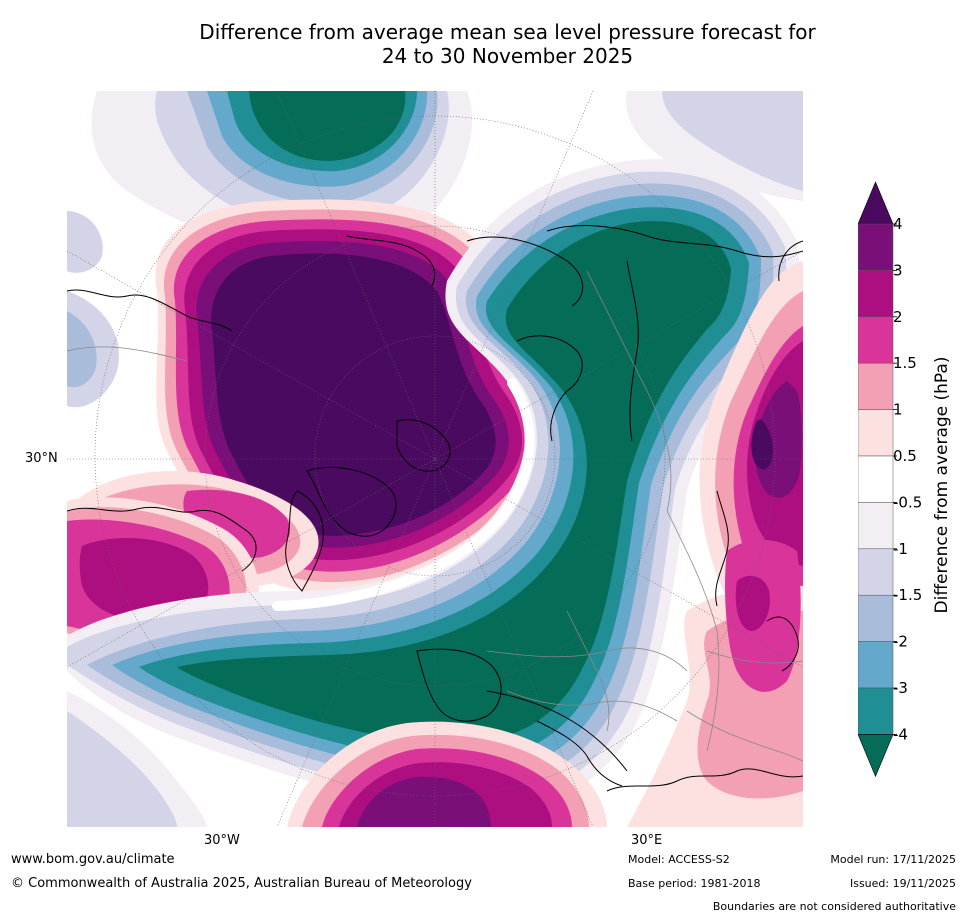  I want to click on colorbar: 4 3 2 1.5 1 0.5 -0.5 -1 -1.5 -2 -3 -4, so click(890, 479).